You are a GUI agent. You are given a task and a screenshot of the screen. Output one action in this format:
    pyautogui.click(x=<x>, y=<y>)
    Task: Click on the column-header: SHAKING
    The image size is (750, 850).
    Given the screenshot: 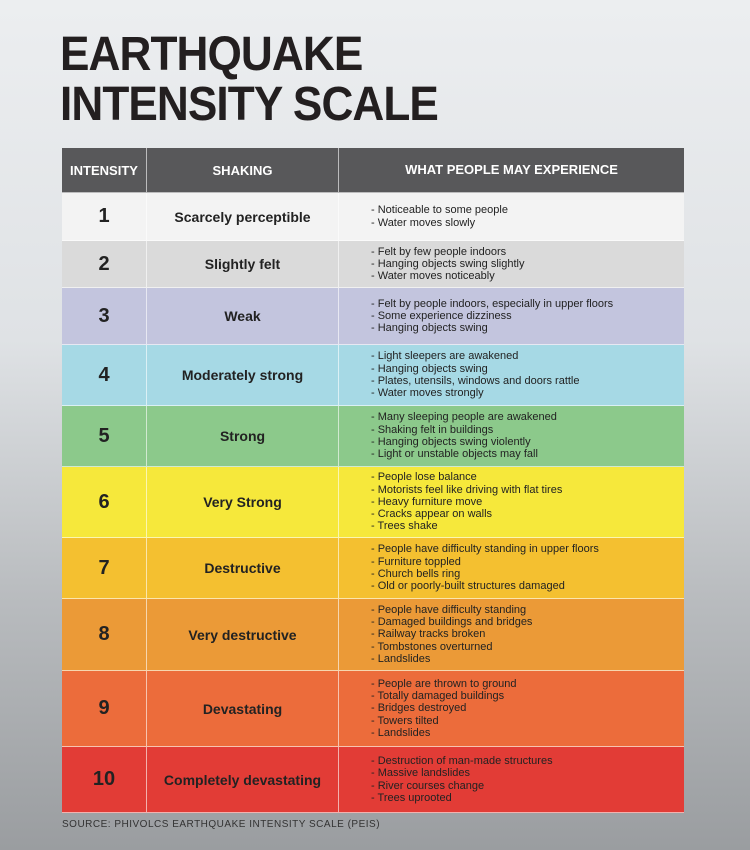 What is the action you would take?
    pyautogui.click(x=243, y=170)
    